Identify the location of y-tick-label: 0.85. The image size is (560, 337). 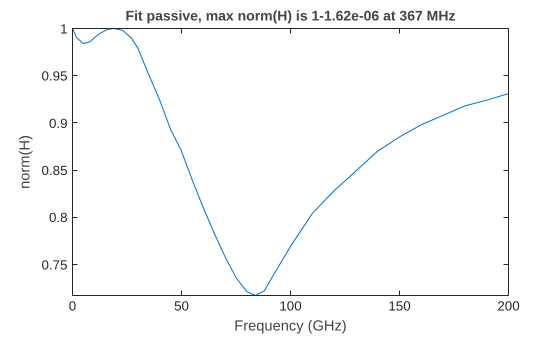
(55, 170).